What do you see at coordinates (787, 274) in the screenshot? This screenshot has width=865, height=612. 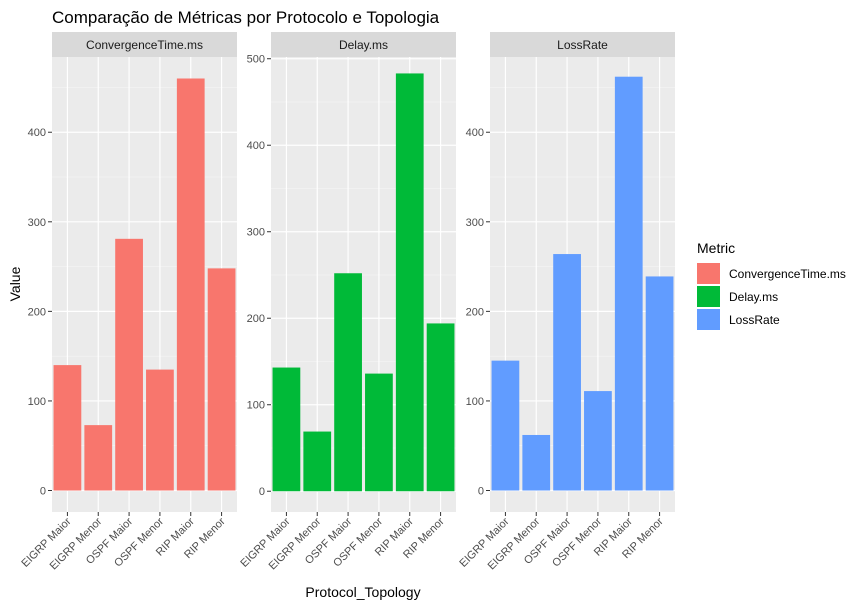 I see `legend-label: ConvergenceTime.ms` at bounding box center [787, 274].